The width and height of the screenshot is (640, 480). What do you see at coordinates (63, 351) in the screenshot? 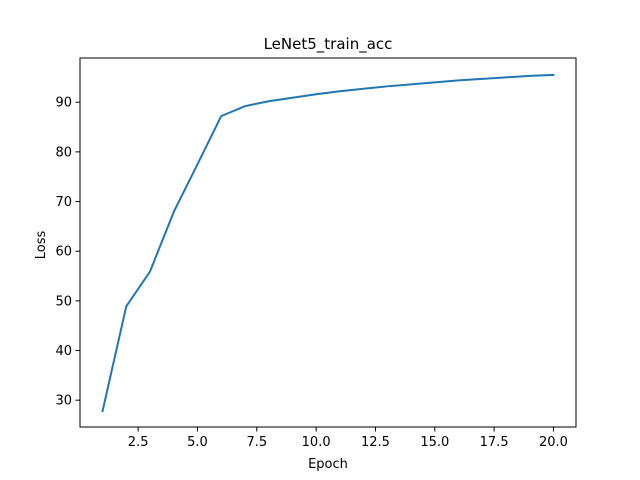
I see `y-tick-label: 40` at bounding box center [63, 351].